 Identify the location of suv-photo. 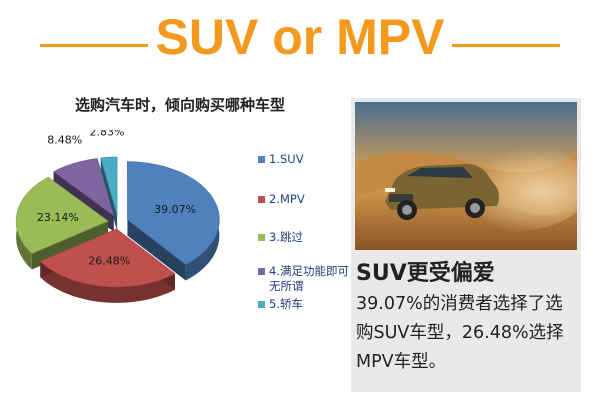
(466, 176).